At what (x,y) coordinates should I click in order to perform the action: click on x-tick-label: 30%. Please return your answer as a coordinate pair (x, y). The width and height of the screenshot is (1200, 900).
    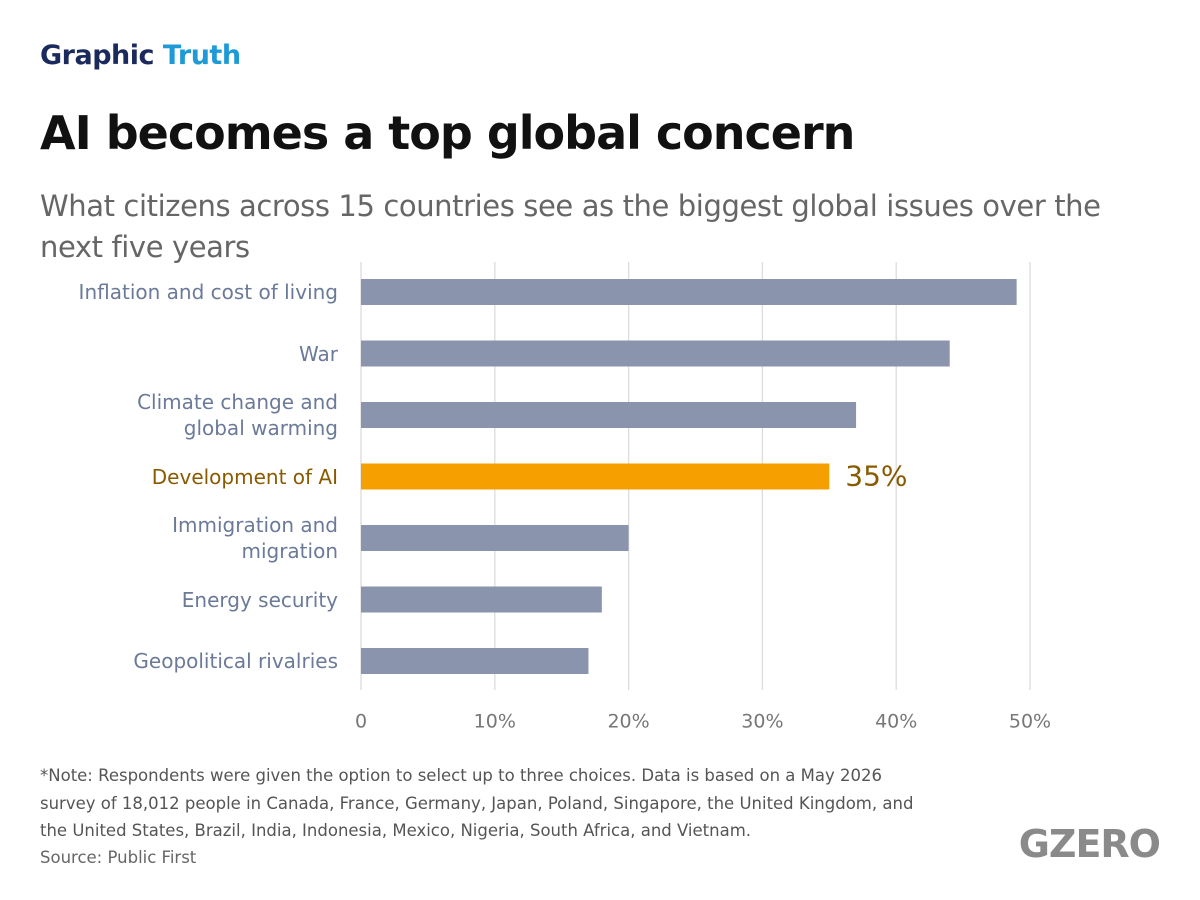
    Looking at the image, I should click on (762, 722).